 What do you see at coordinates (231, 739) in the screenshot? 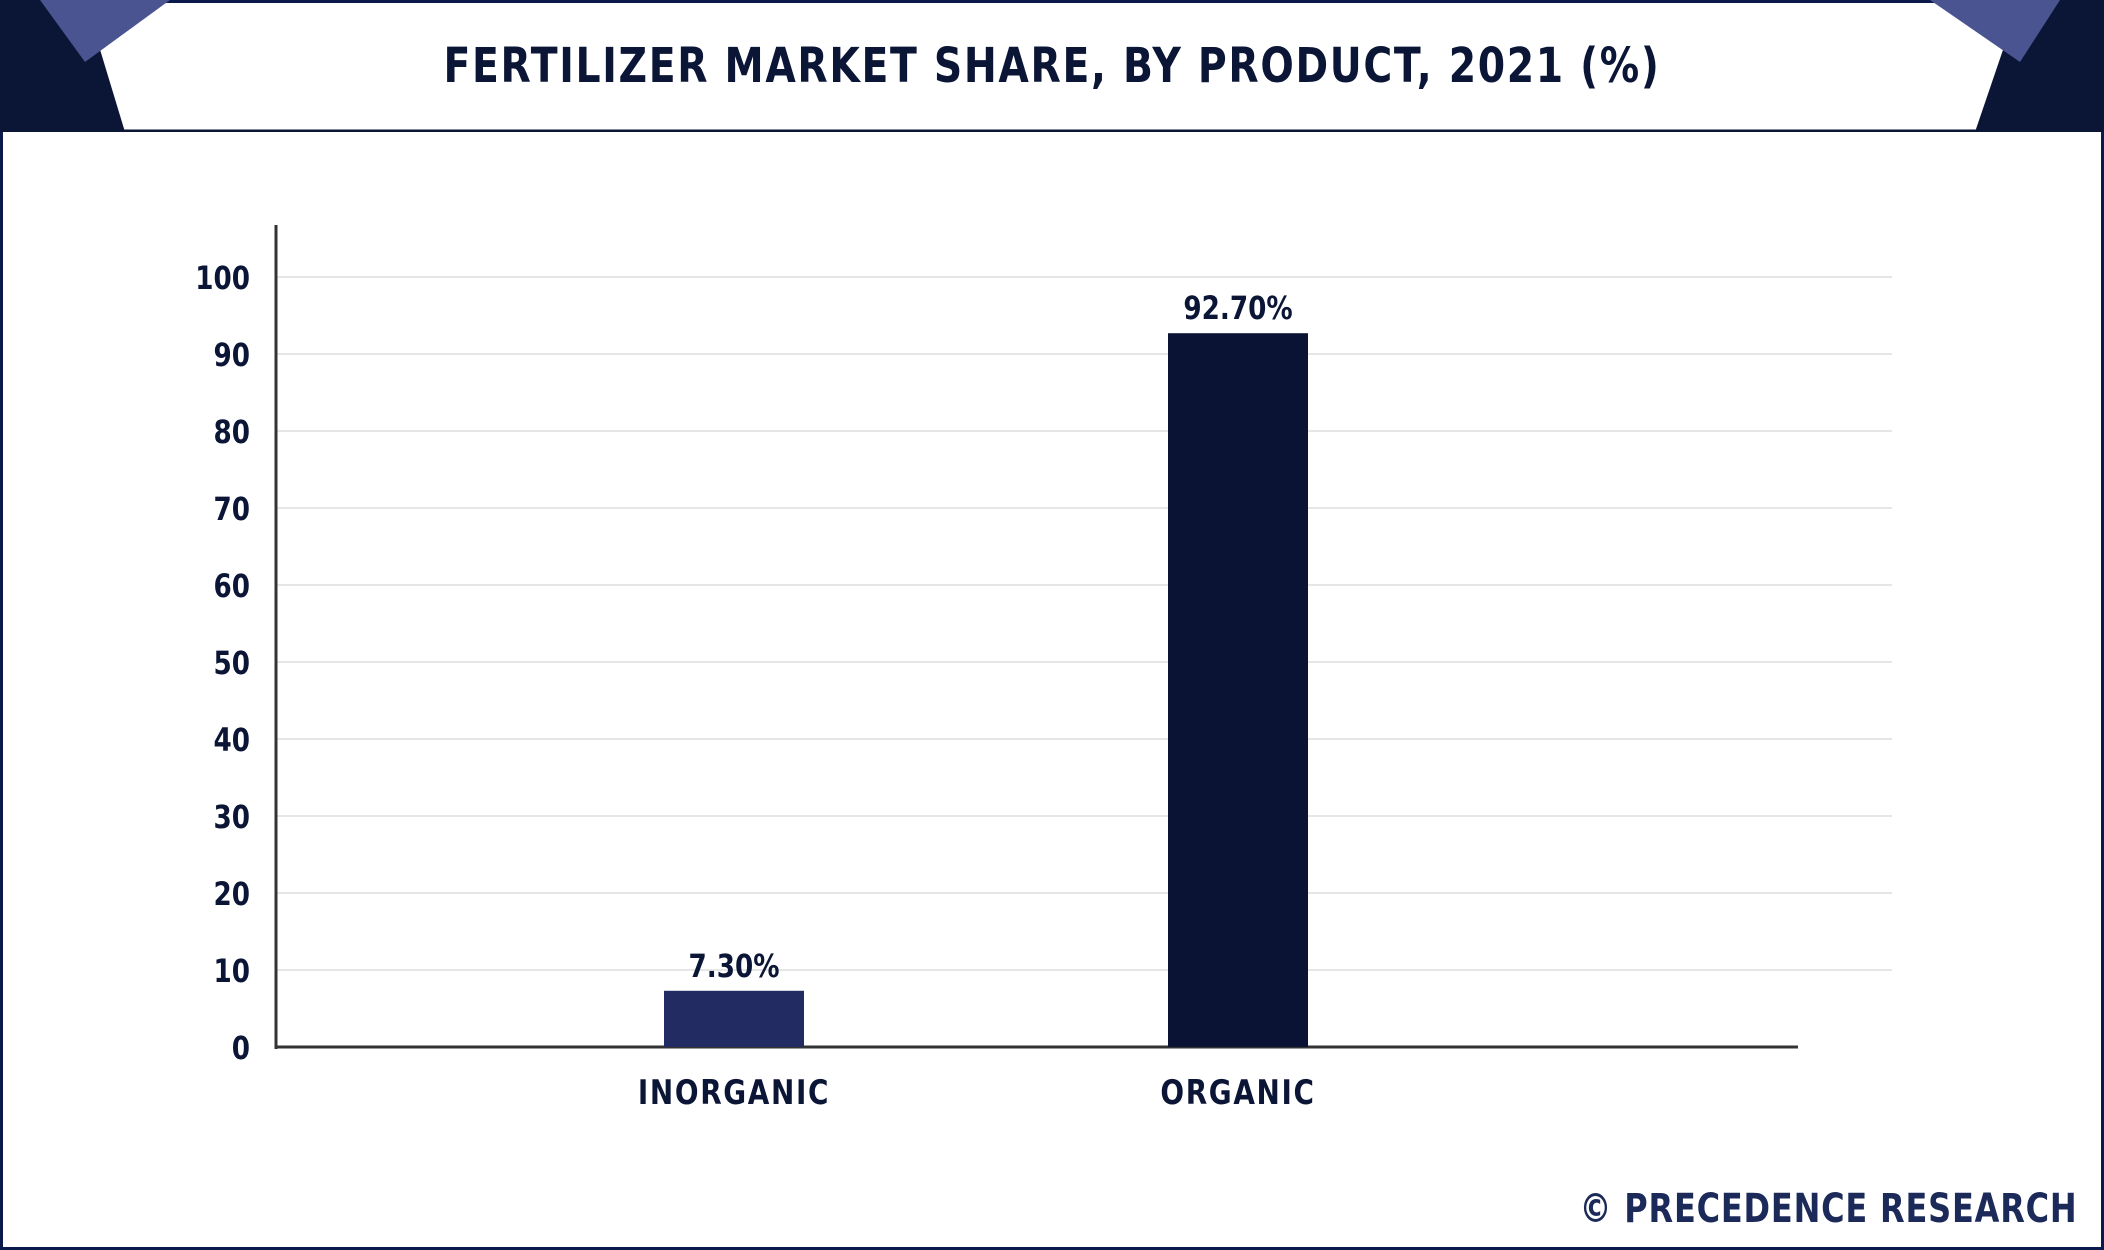
I see `y-tick-label: 40` at bounding box center [231, 739].